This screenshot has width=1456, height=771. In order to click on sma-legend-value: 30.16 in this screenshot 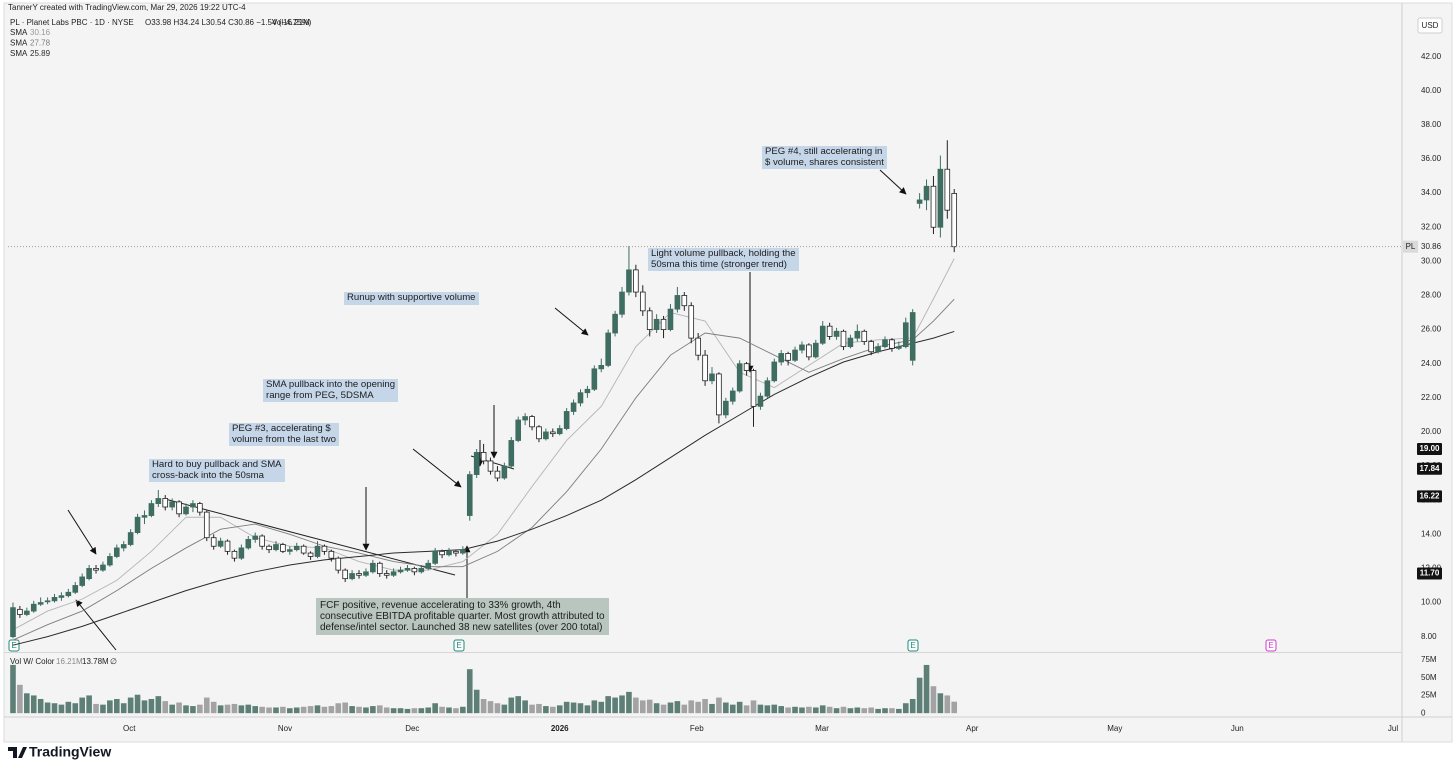, I will do `click(40, 32)`.